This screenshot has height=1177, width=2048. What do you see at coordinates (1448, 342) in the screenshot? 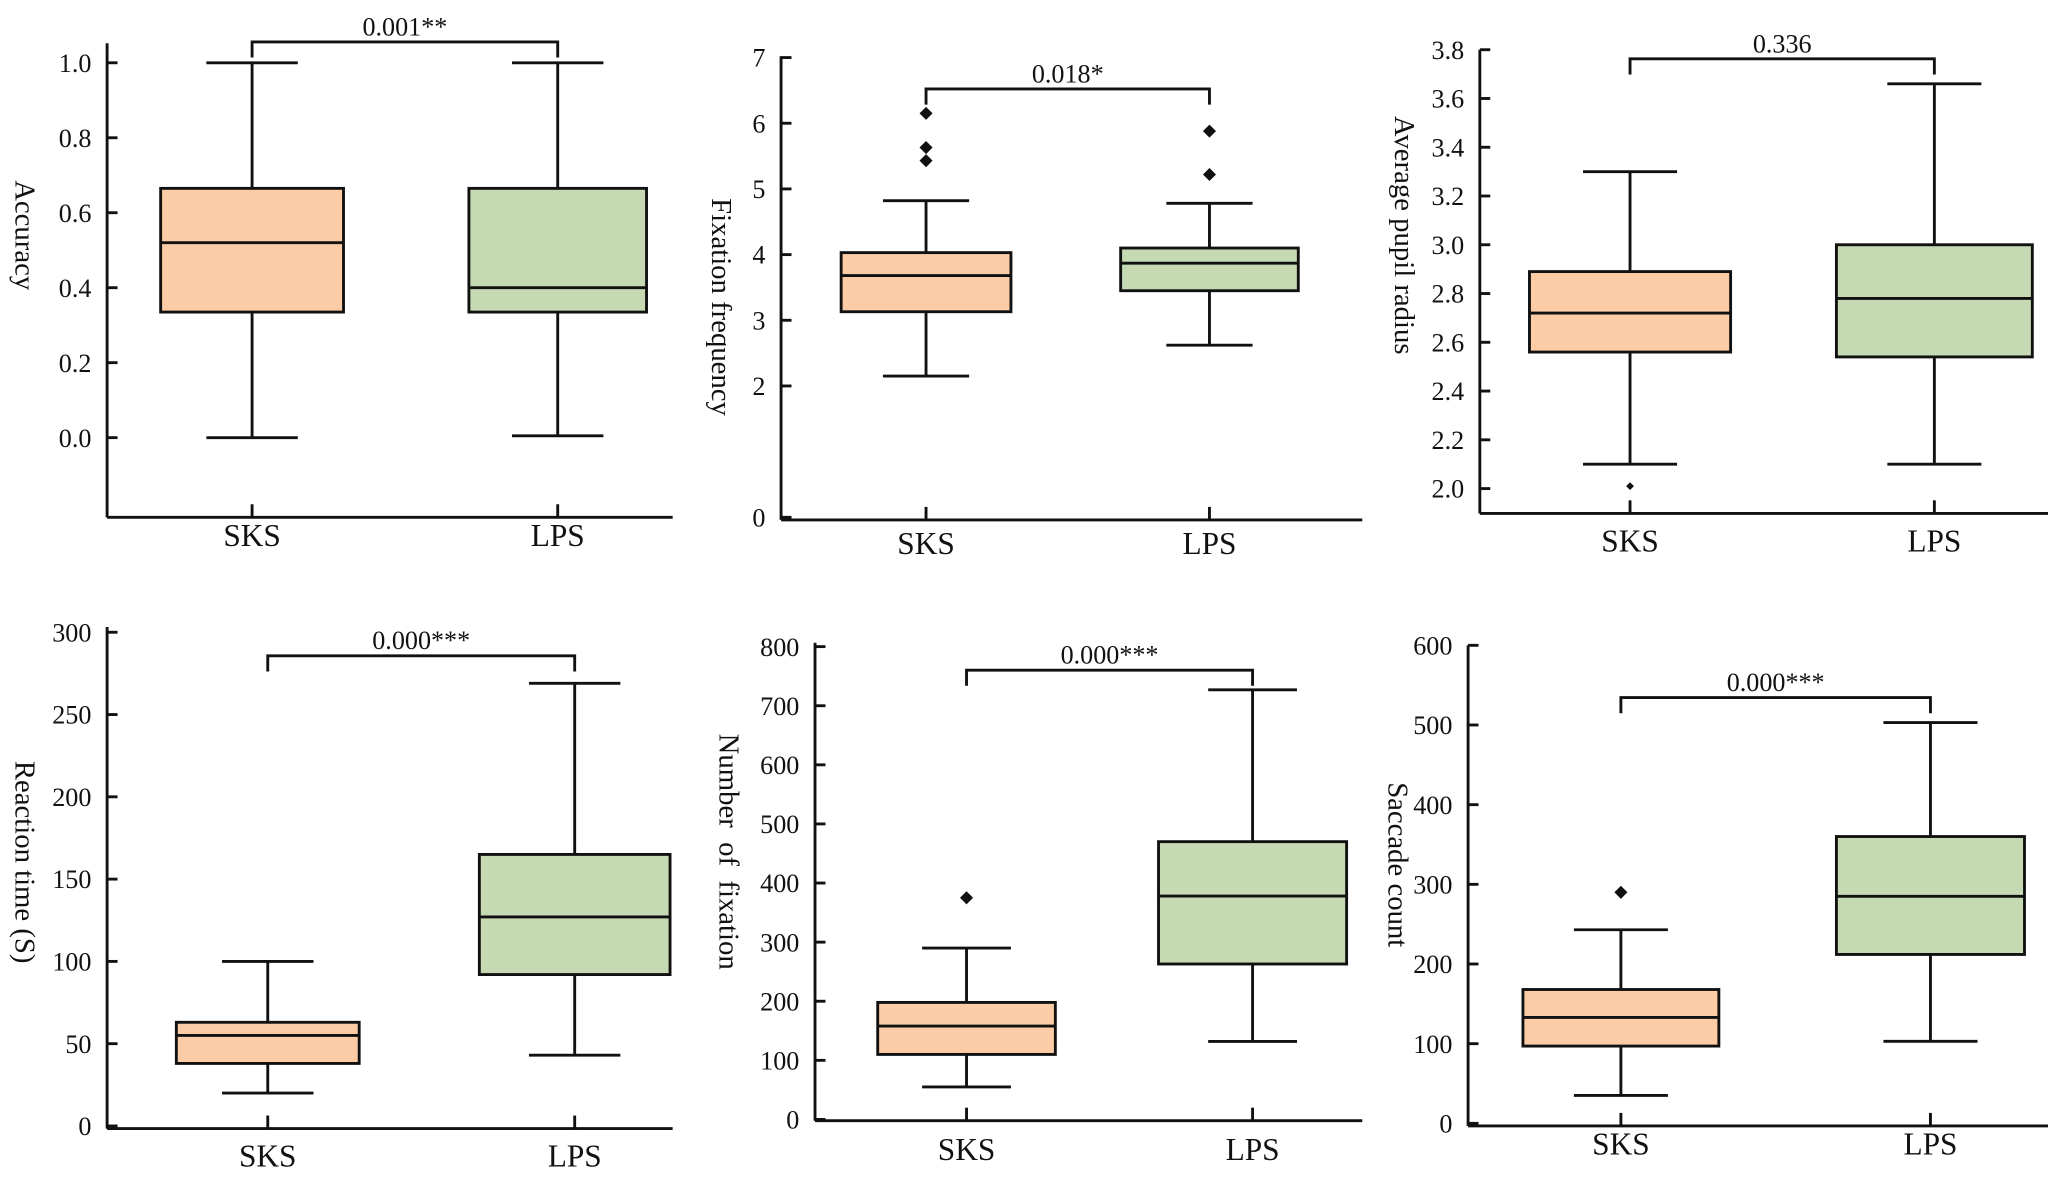
I see `y-tick-label: 2.6` at bounding box center [1448, 342].